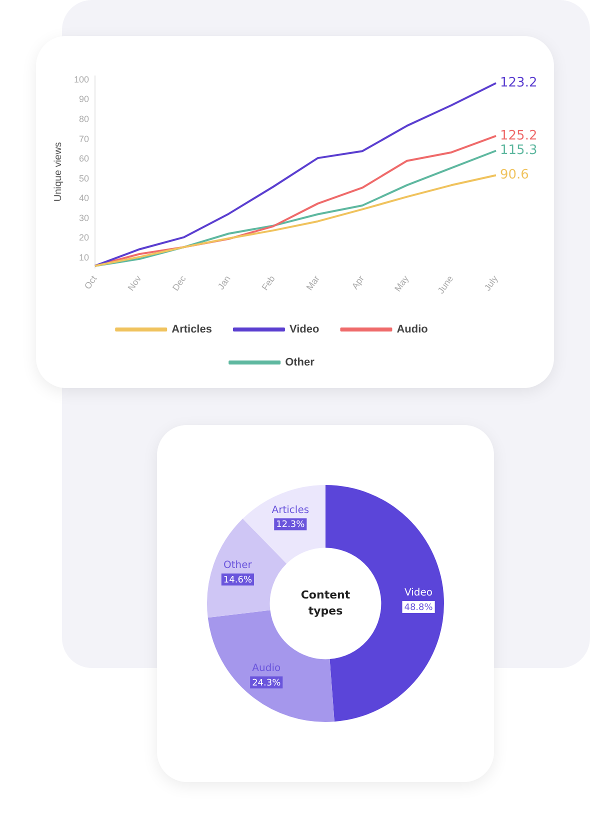 The image size is (590, 823). What do you see at coordinates (238, 566) in the screenshot?
I see `slice-label: Other` at bounding box center [238, 566].